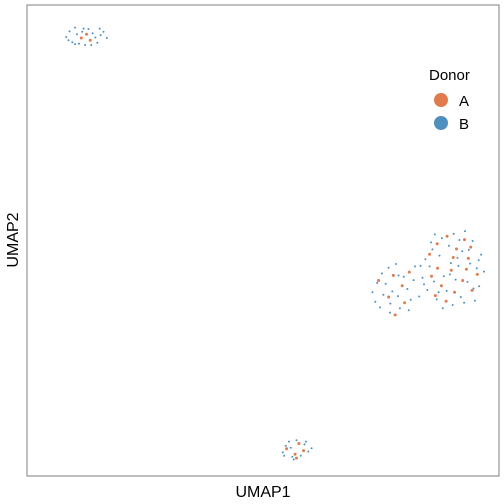 The width and height of the screenshot is (504, 504). Describe the element at coordinates (449, 100) in the screenshot. I see `legend: Donor A B` at that location.